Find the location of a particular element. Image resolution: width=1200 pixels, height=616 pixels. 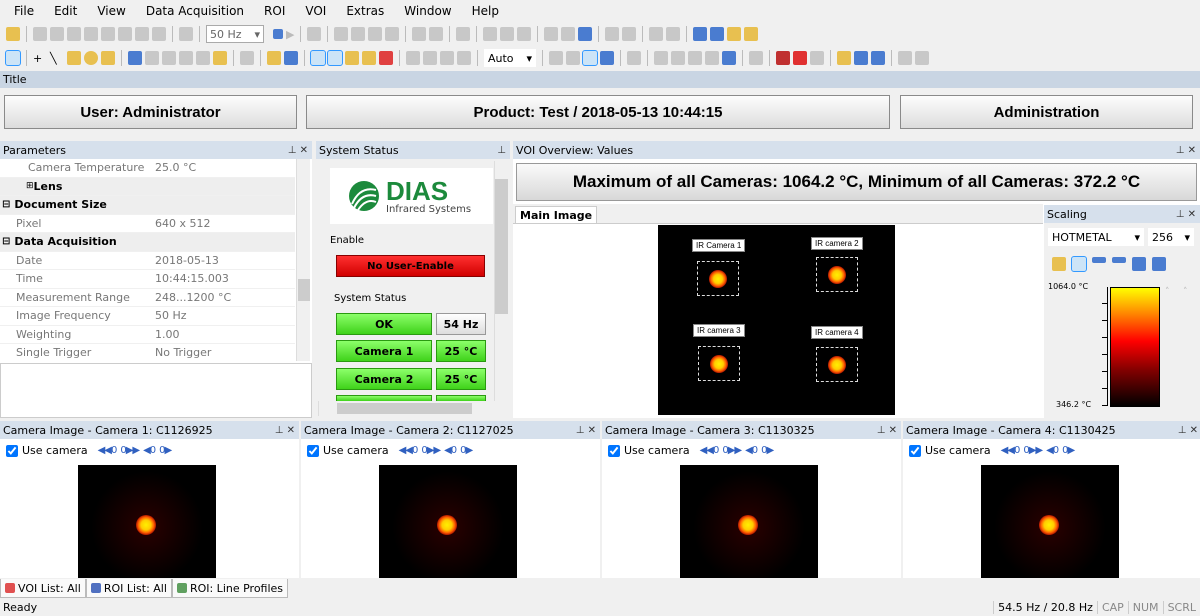

align-top-icon is located at coordinates (656, 34).